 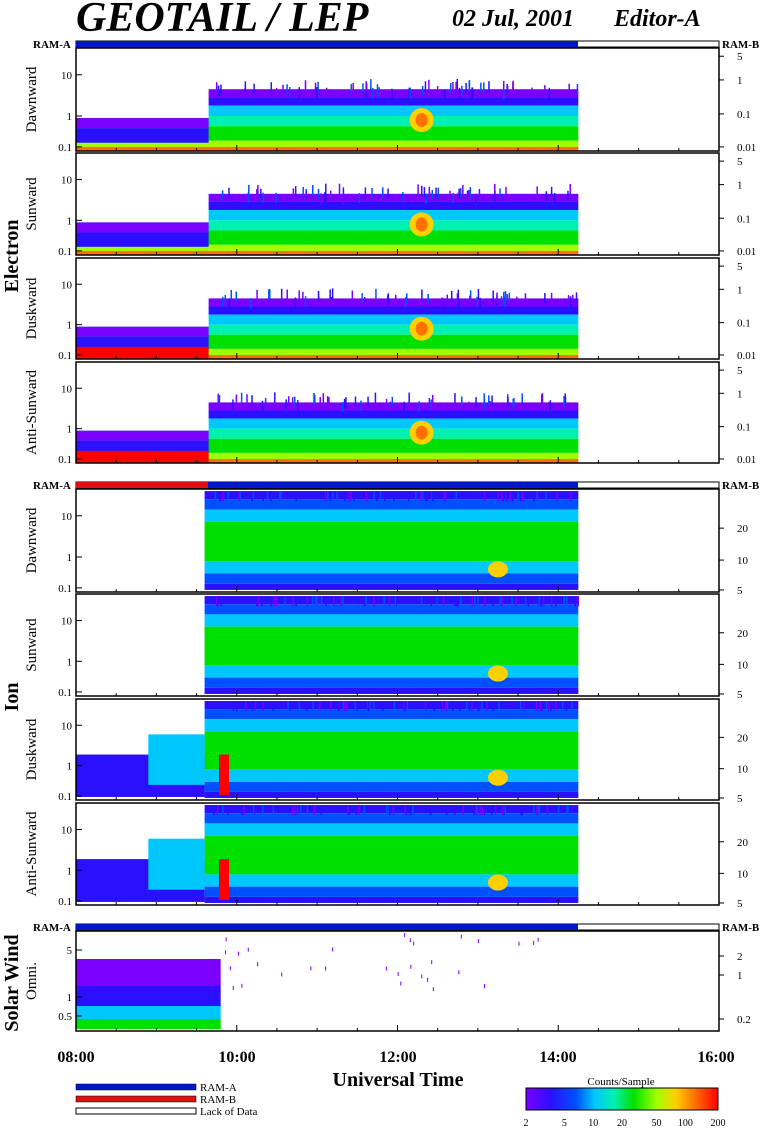 I want to click on colorbar-tick-label: 100, so click(x=685, y=1123).